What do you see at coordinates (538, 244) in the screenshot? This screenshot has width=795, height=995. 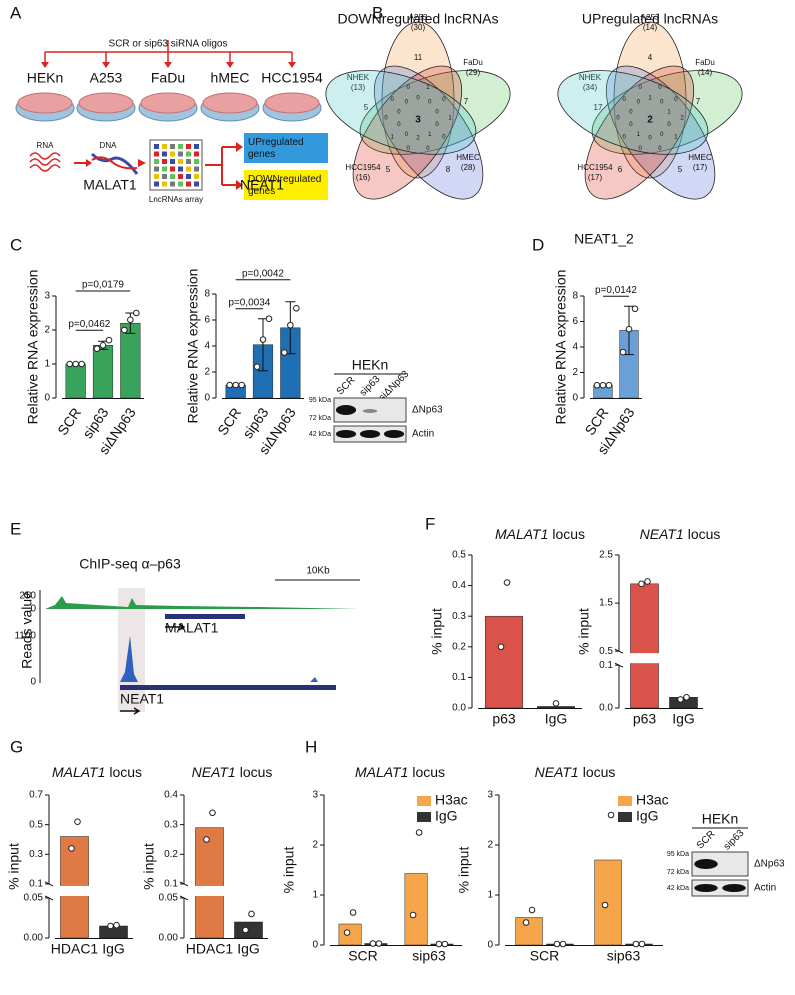 I see `panel-letter: D` at bounding box center [538, 244].